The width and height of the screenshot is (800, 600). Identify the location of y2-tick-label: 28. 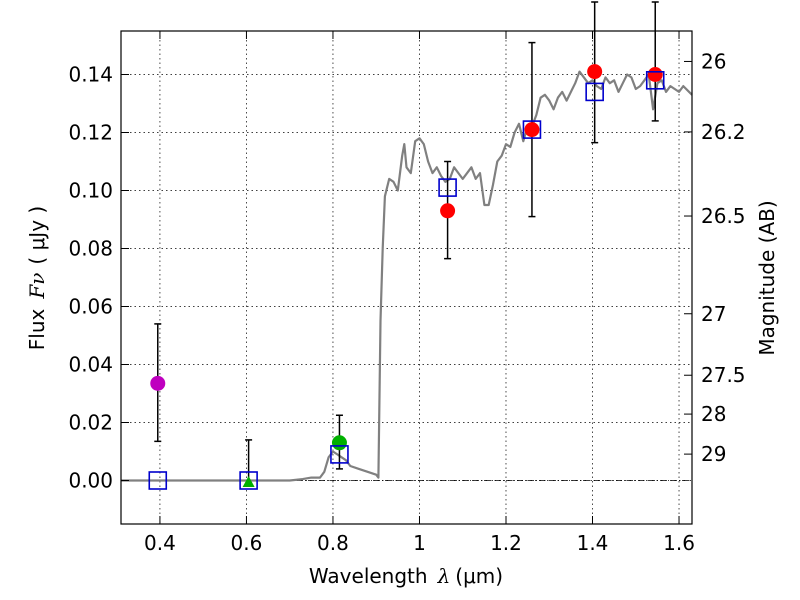
(713, 414).